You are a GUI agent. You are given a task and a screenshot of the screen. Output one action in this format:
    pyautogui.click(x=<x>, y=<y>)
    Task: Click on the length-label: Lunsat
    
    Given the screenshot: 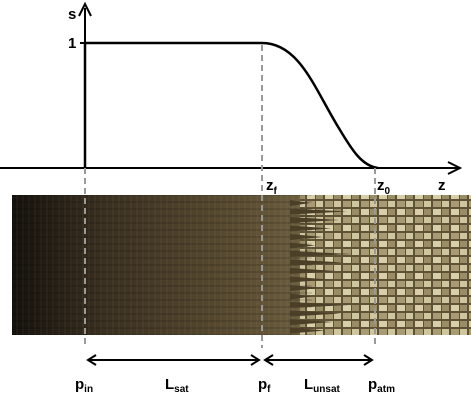 What is the action you would take?
    pyautogui.click(x=322, y=385)
    